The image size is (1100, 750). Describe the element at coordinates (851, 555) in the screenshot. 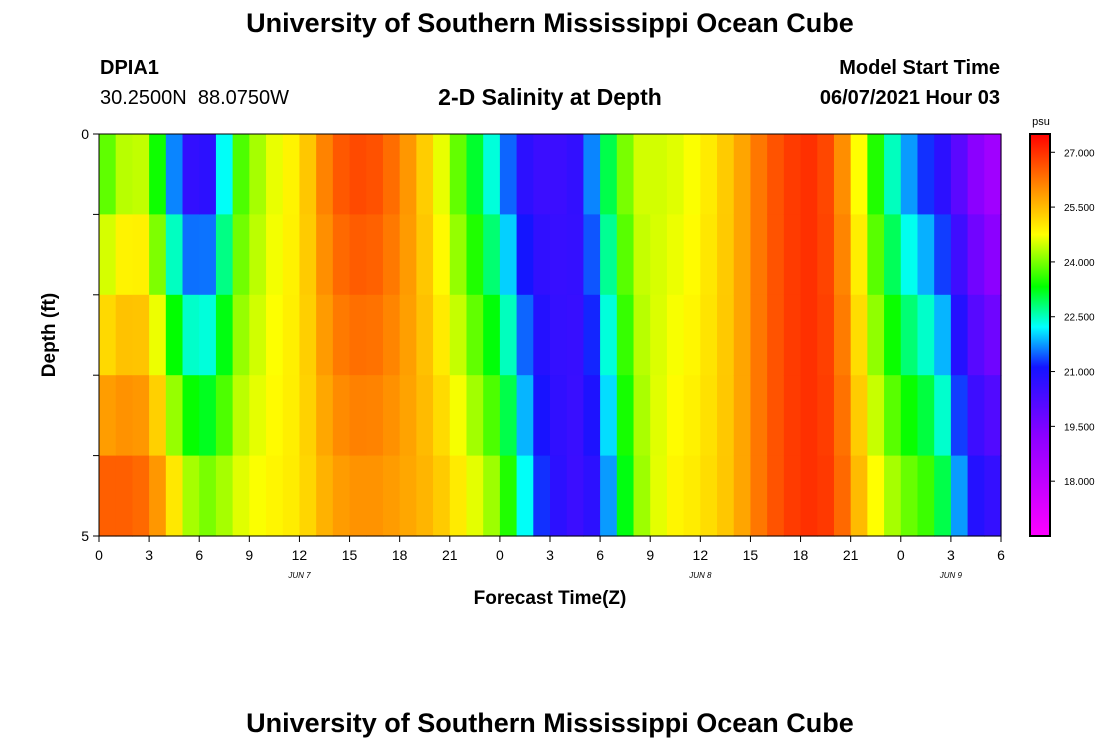

I see `x-tick-label: 21` at that location.